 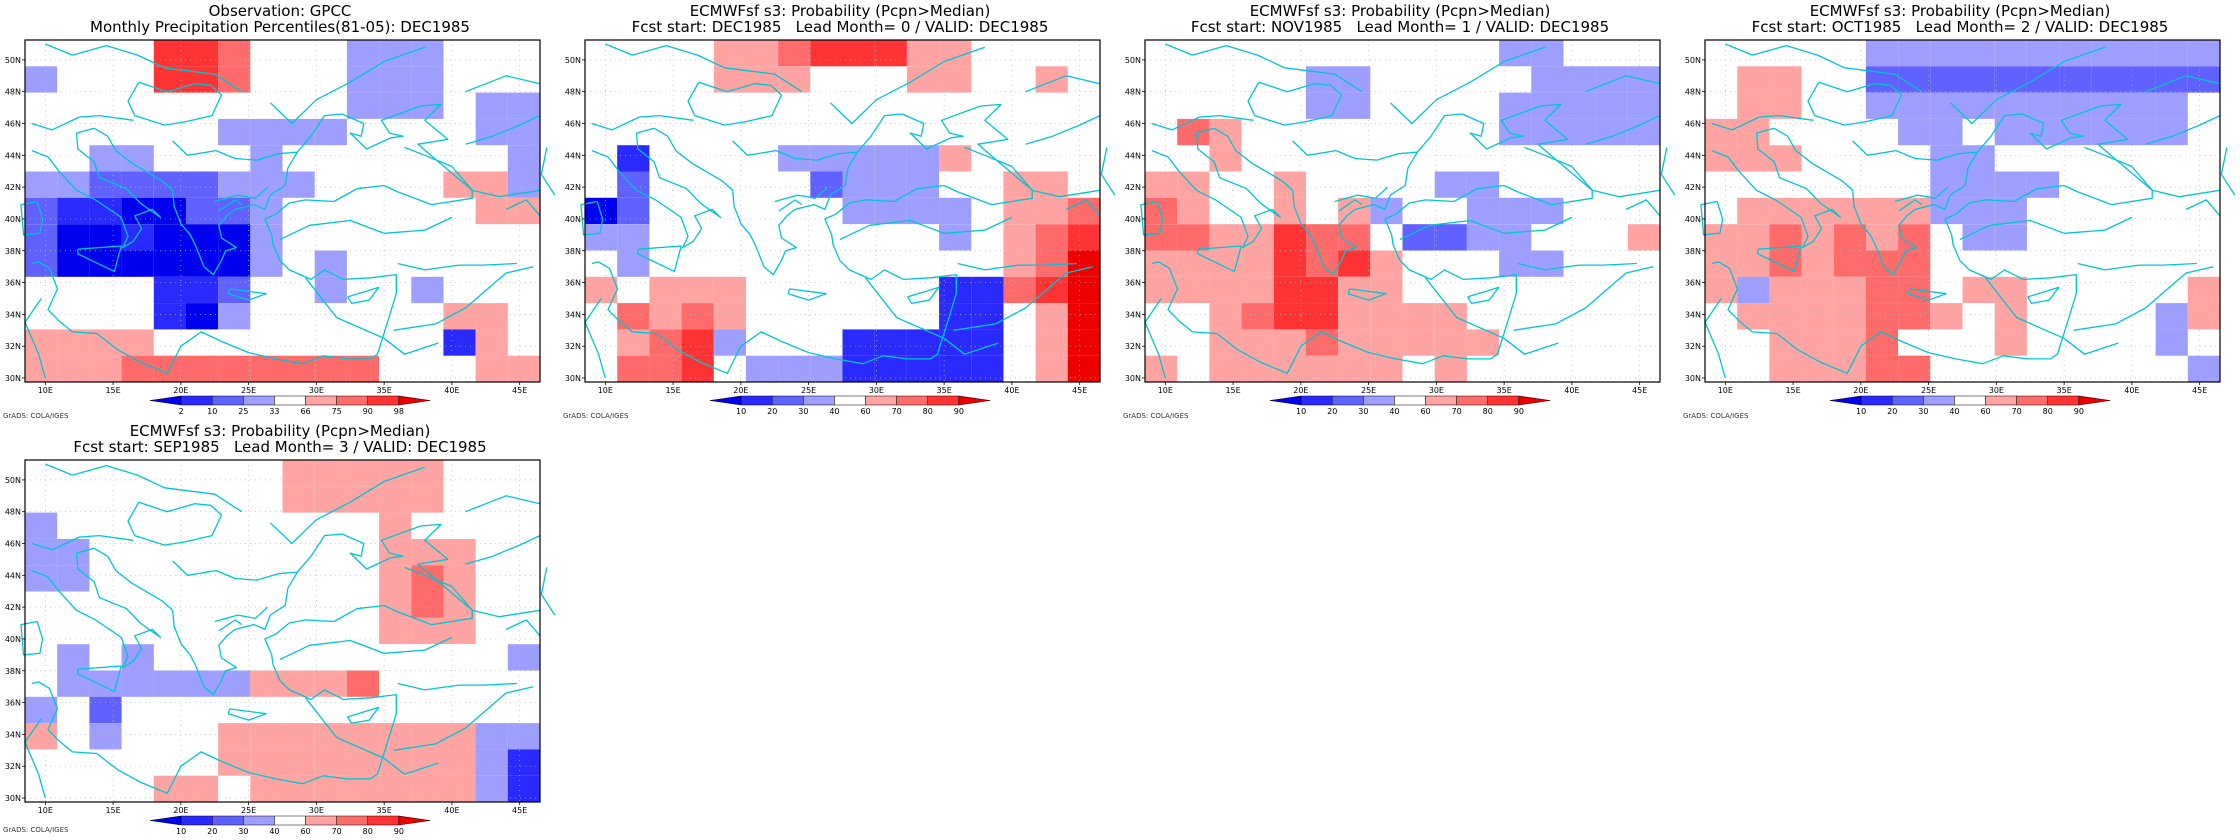 What do you see at coordinates (305, 411) in the screenshot?
I see `colorbar-label: 66` at bounding box center [305, 411].